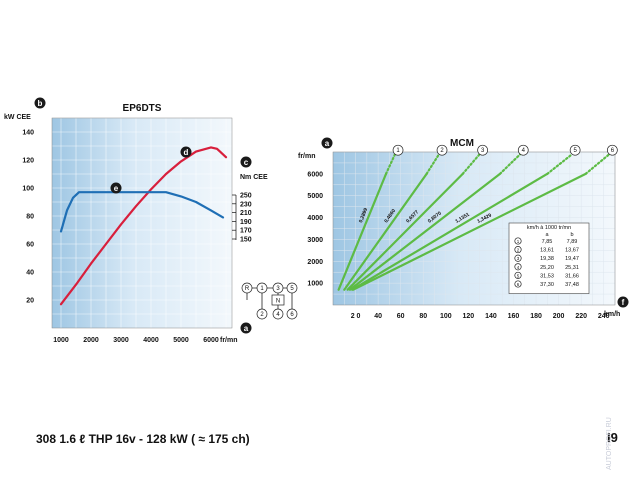 The width and height of the screenshot is (640, 480). What do you see at coordinates (254, 177) in the screenshot?
I see `y-axis-label-nm: Nm CEE` at bounding box center [254, 177].